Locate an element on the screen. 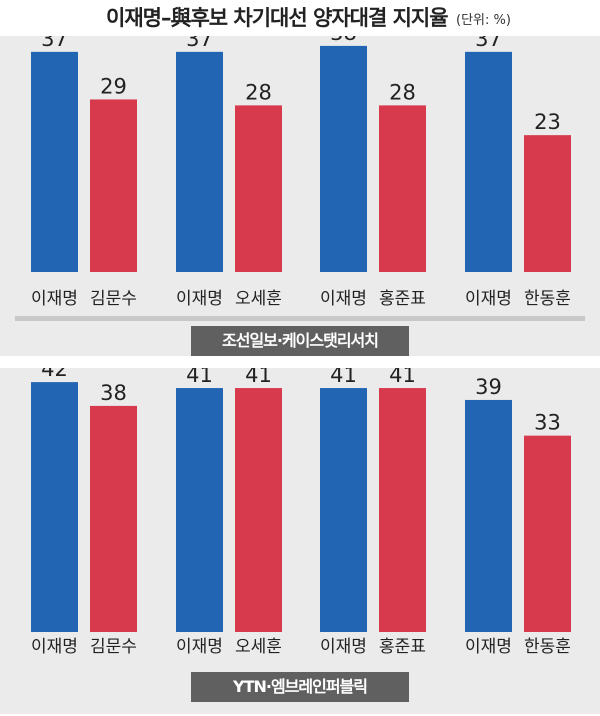 Image resolution: width=600 pixels, height=716 pixels. divider-strip is located at coordinates (300, 318).